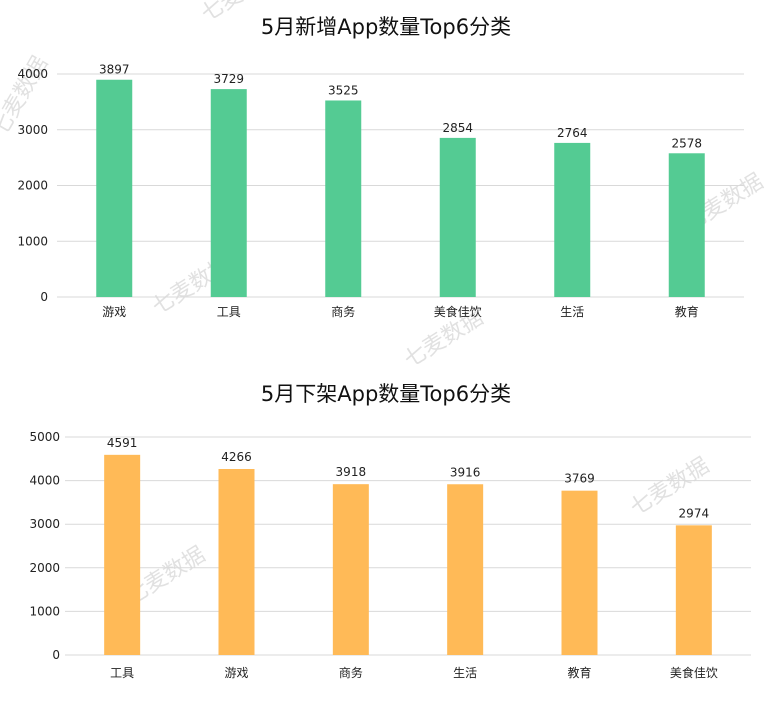 The height and width of the screenshot is (701, 773). What do you see at coordinates (579, 479) in the screenshot?
I see `data-label: 3769` at bounding box center [579, 479].